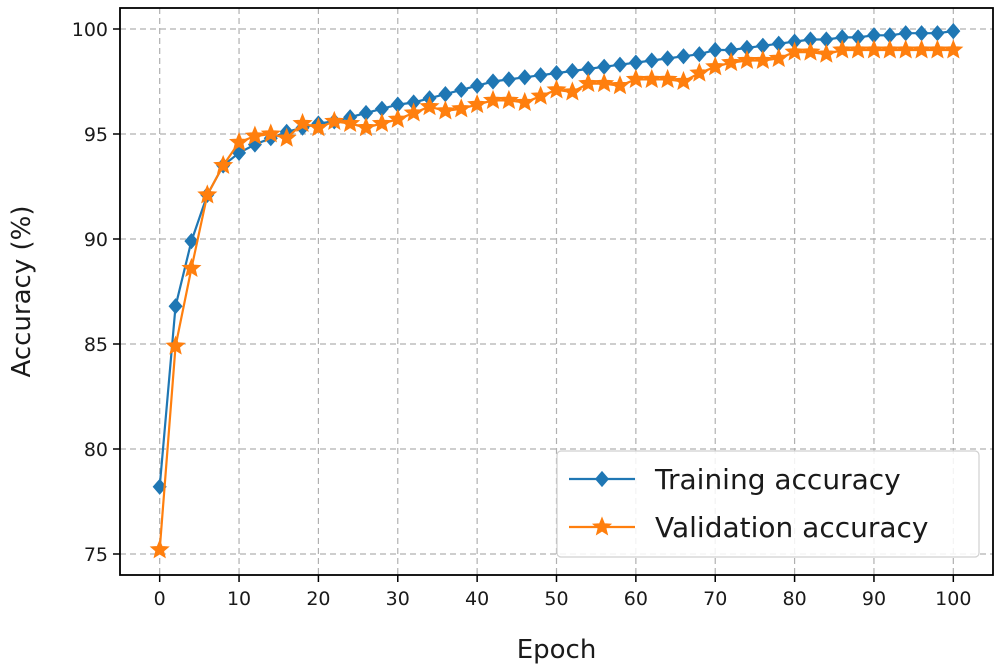  I want to click on legend-box, so click(768, 504).